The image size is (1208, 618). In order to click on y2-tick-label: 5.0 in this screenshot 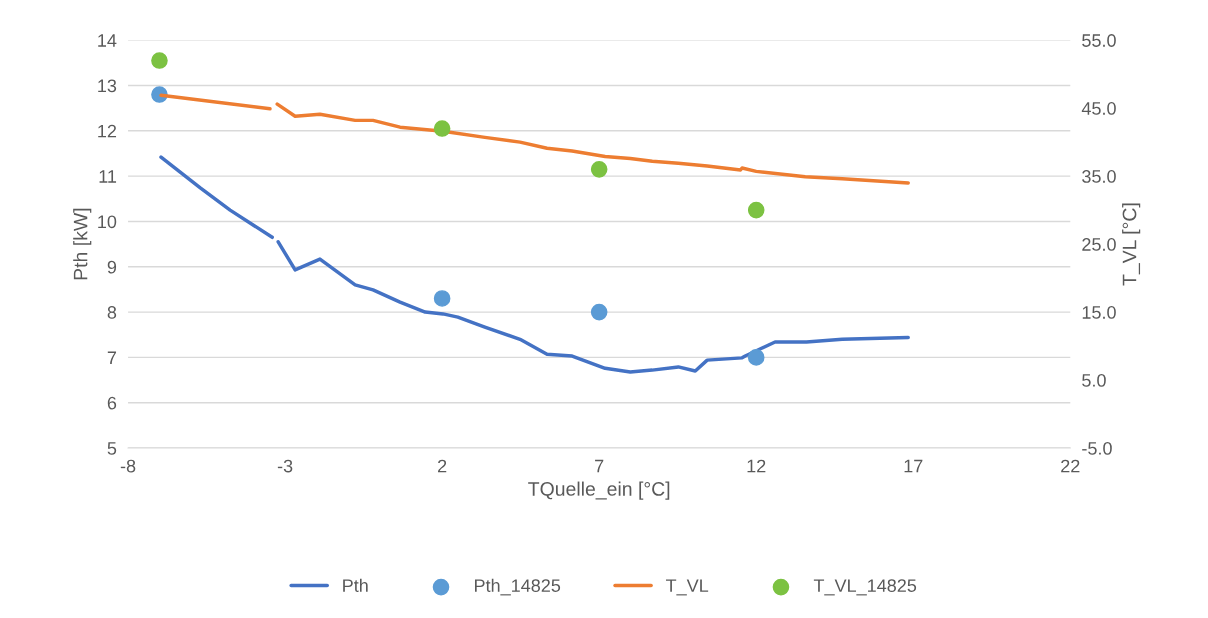, I will do `click(1094, 380)`.